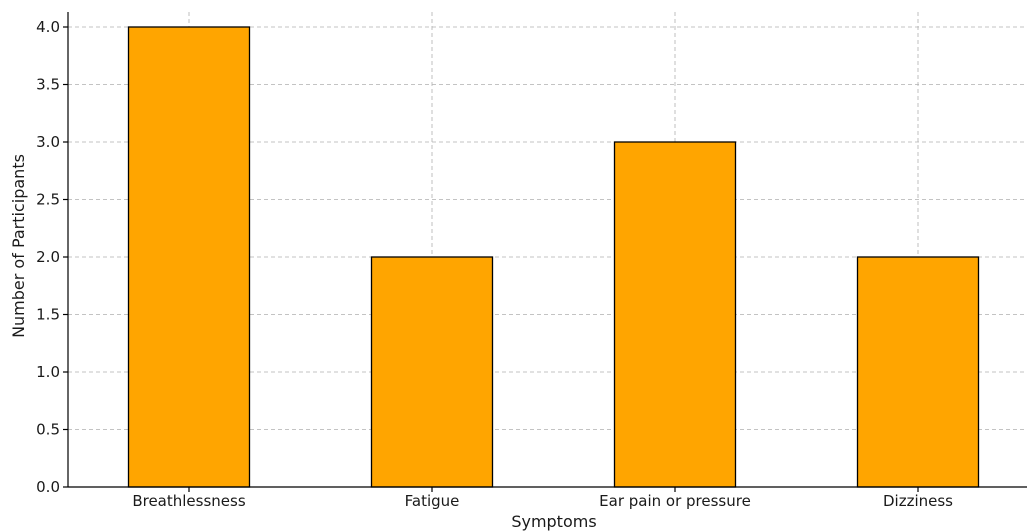 The width and height of the screenshot is (1029, 531). I want to click on bar-dizziness, so click(918, 372).